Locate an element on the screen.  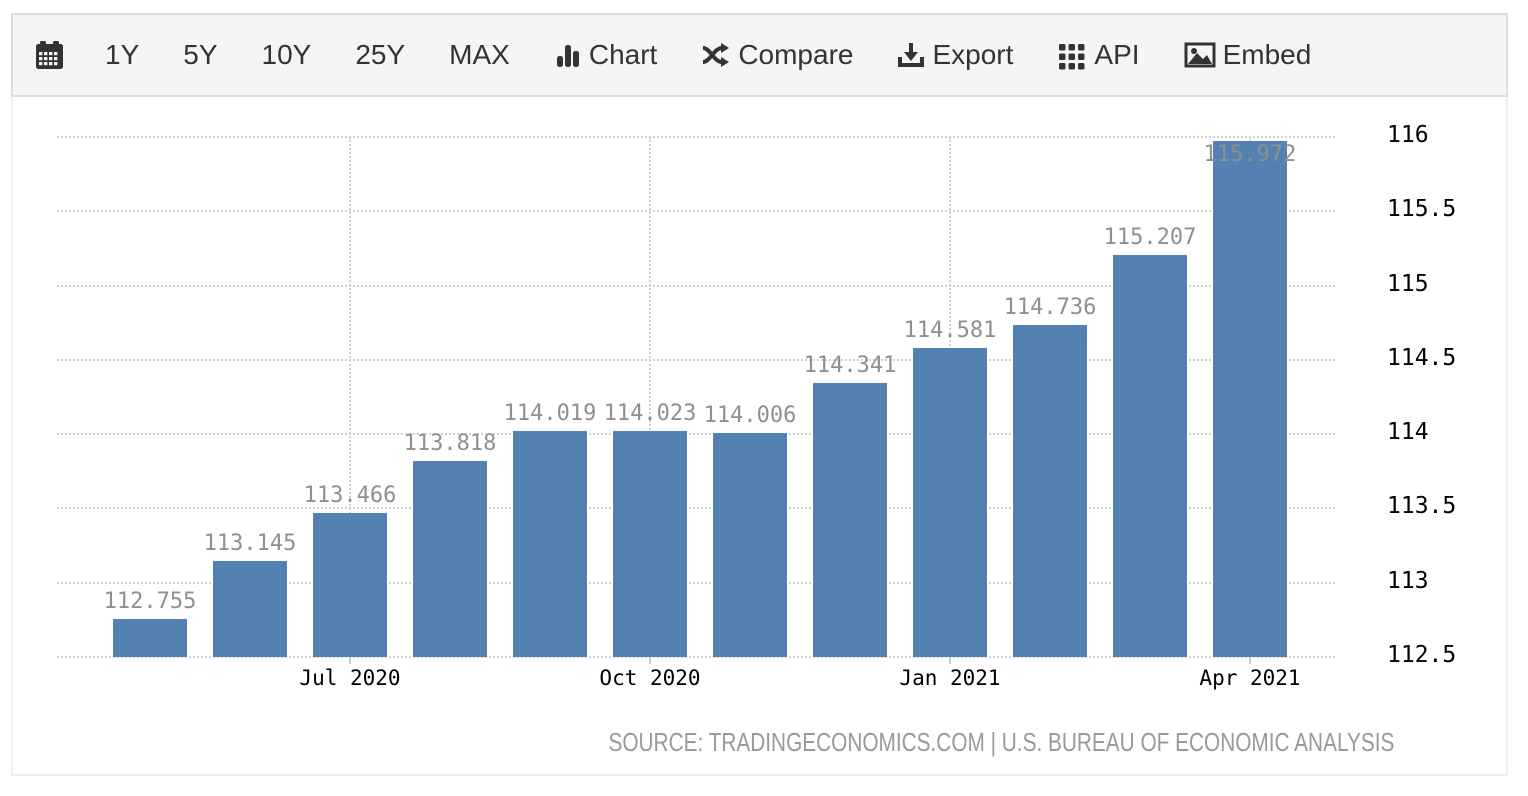
bar-value-label: 113.818 is located at coordinates (450, 444).